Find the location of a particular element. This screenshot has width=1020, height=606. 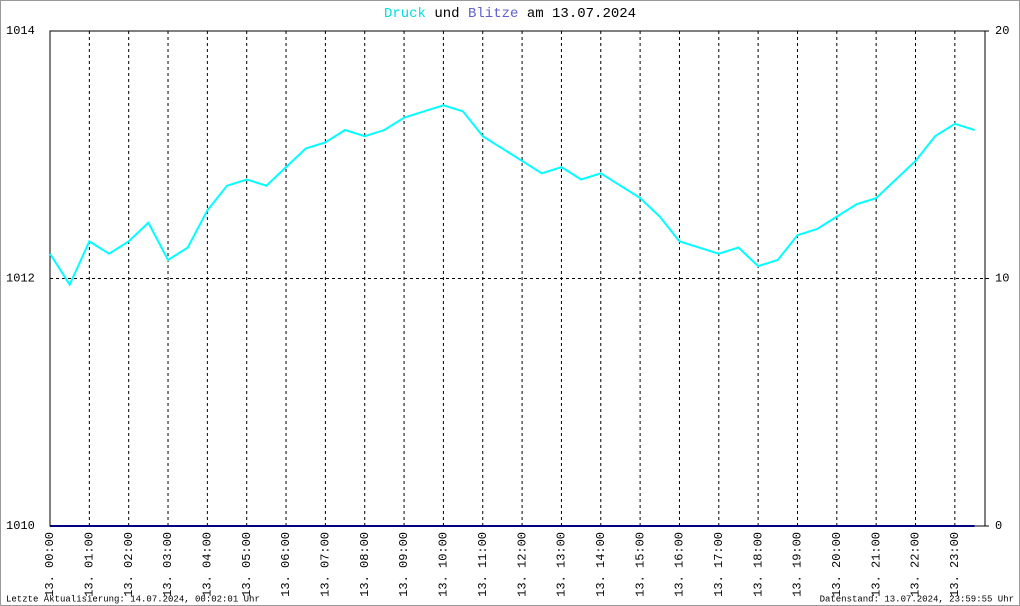

x-tick-label: 13. 23:00 is located at coordinates (955, 564).